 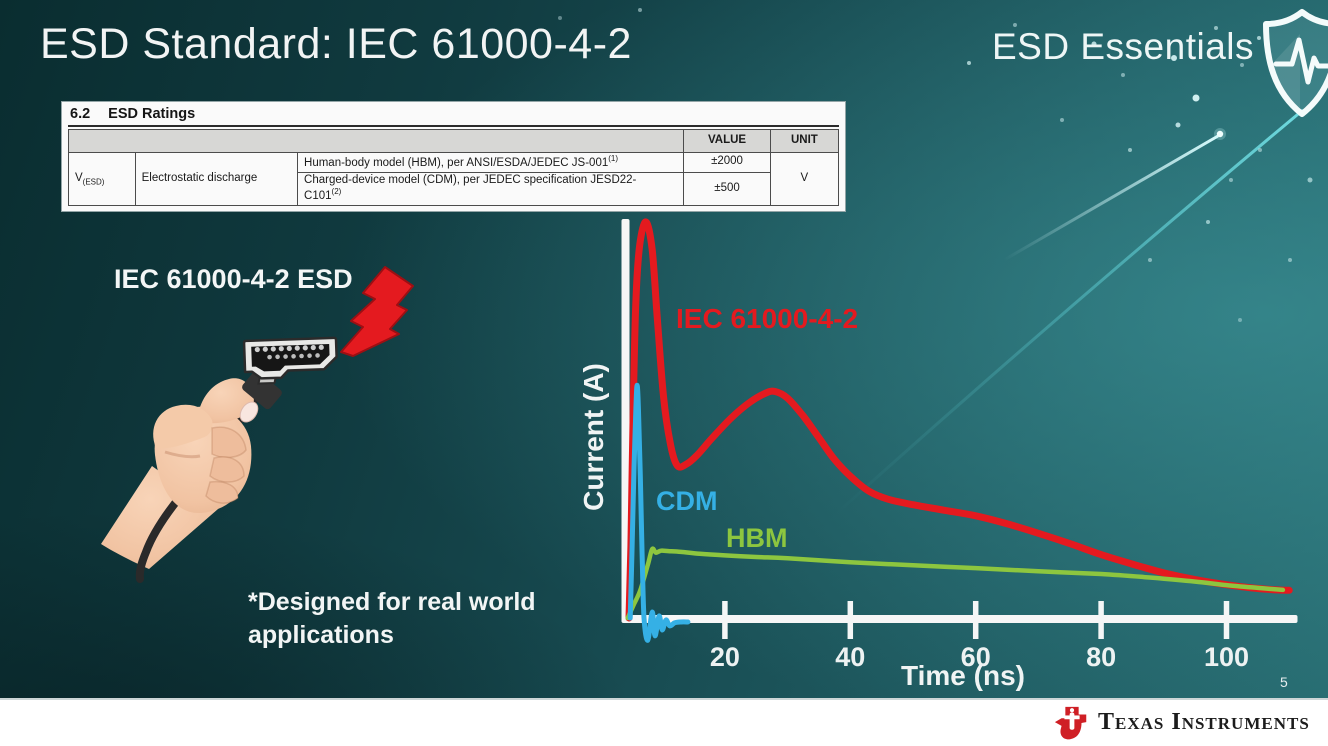 What do you see at coordinates (757, 538) in the screenshot?
I see `series-label-hbm: HBM` at bounding box center [757, 538].